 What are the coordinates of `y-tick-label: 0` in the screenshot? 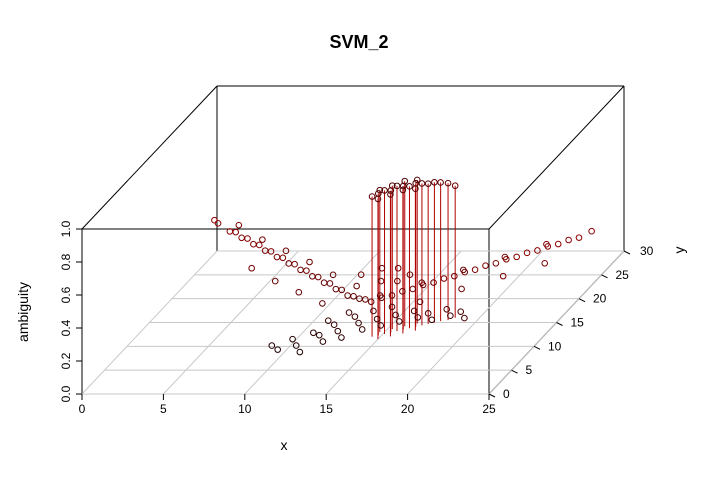 It's located at (506, 394).